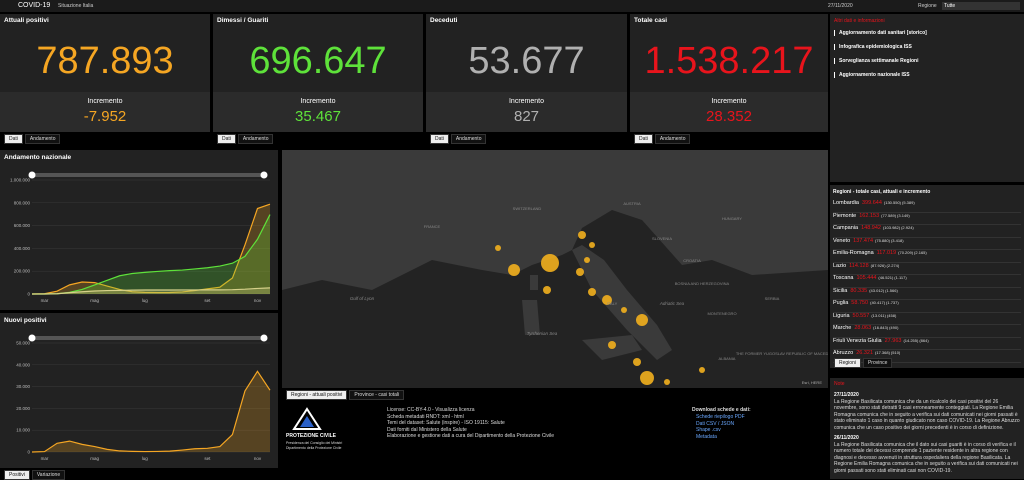 This screenshot has width=1024, height=480. What do you see at coordinates (22, 202) in the screenshot?
I see `y-tick-label: 800.000` at bounding box center [22, 202].